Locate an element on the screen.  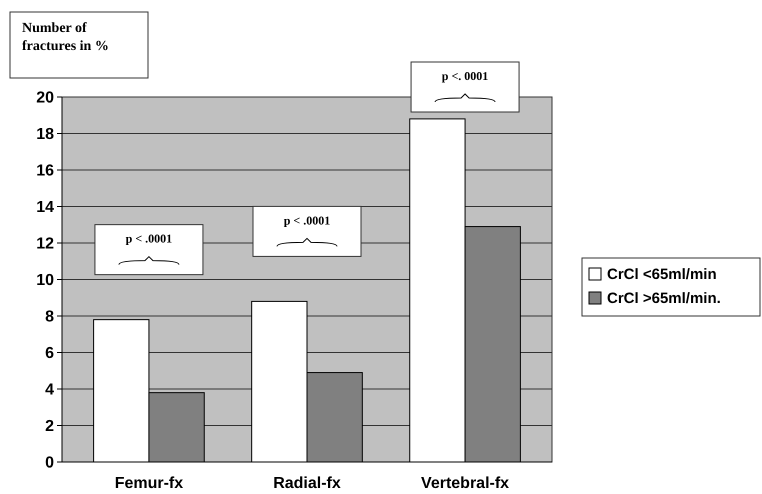
y-tick-label: 6 is located at coordinates (49, 353).